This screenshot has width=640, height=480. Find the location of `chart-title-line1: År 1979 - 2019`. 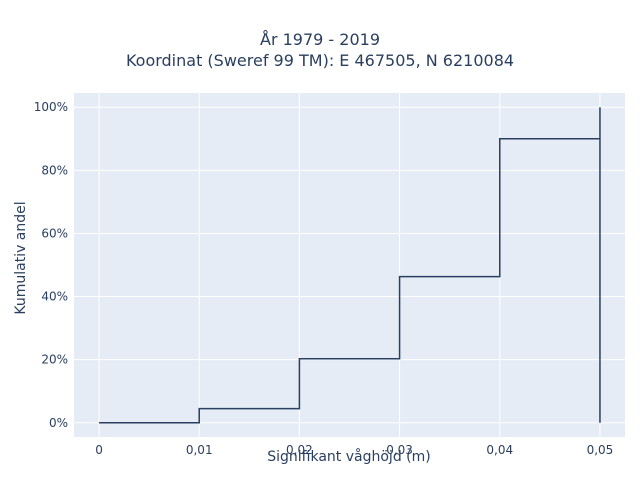

chart-title-line1: År 1979 - 2019 is located at coordinates (320, 39).